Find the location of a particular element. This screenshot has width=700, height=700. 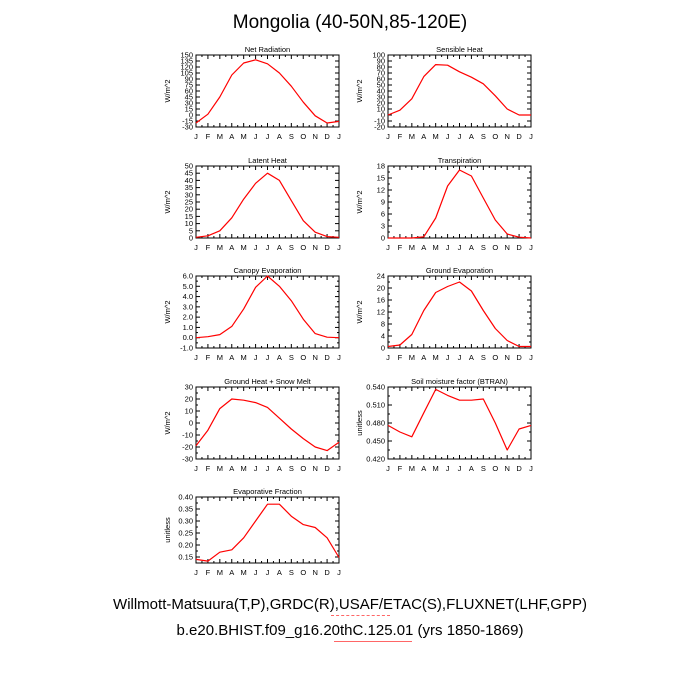

plot-frame is located at coordinates (459, 91).